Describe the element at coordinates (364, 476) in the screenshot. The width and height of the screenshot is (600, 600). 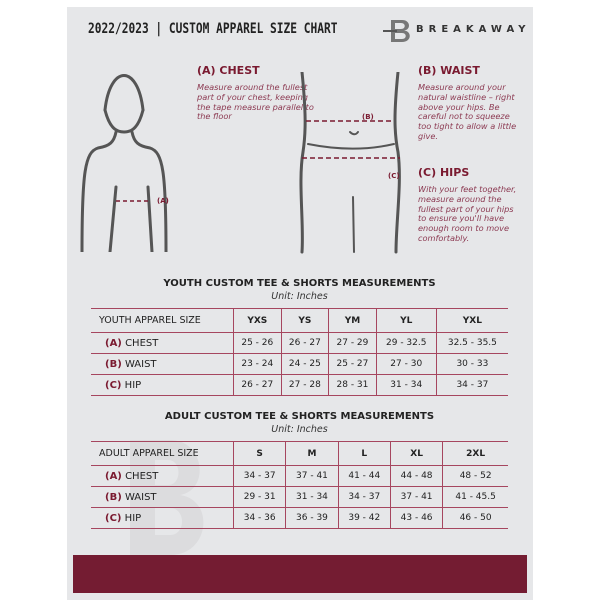
I see `cell: 41 - 44` at that location.